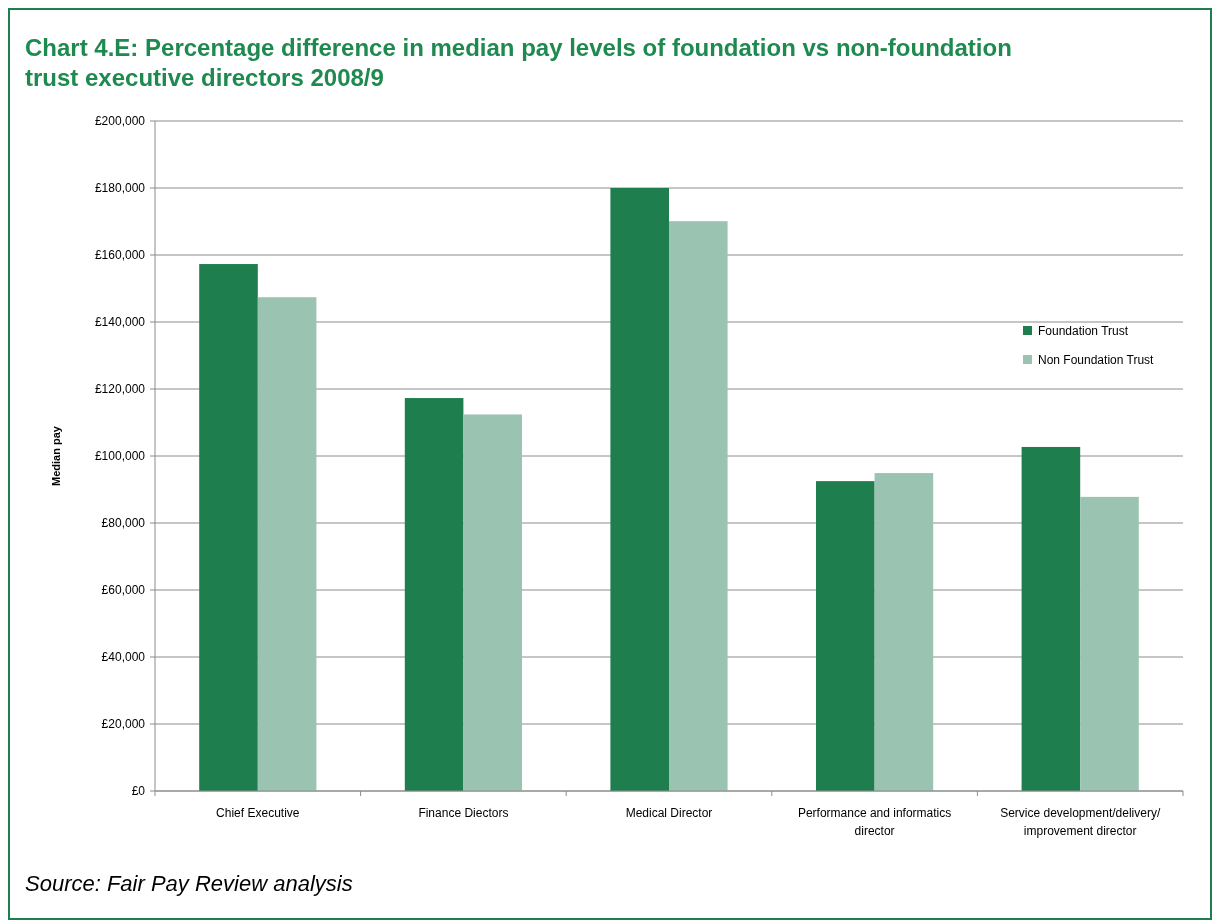 This screenshot has width=1212, height=922. I want to click on y-tick-label: £160,000, so click(120, 255).